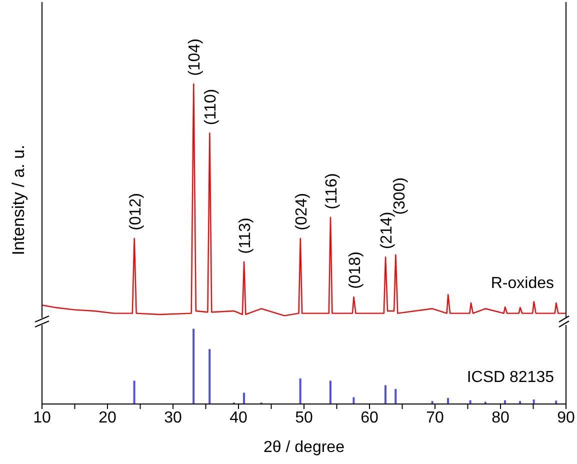 The height and width of the screenshot is (464, 577). What do you see at coordinates (195, 57) in the screenshot?
I see `annotation: (104)` at bounding box center [195, 57].